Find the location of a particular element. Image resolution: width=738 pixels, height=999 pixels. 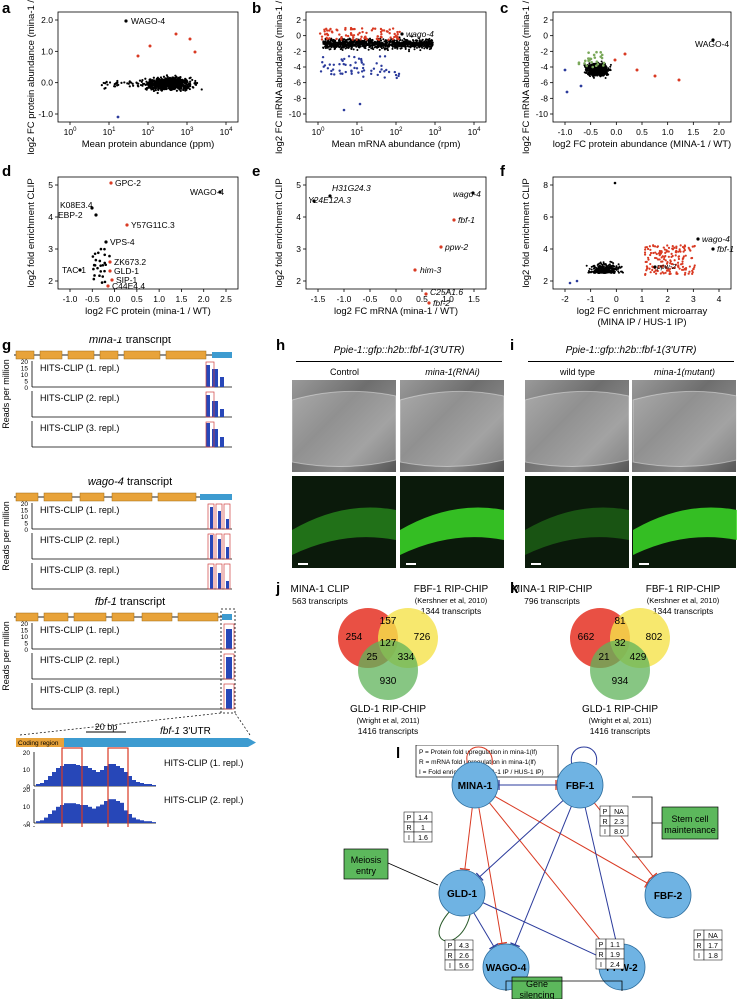

track-tick: 15 is located at coordinates (25, 369).